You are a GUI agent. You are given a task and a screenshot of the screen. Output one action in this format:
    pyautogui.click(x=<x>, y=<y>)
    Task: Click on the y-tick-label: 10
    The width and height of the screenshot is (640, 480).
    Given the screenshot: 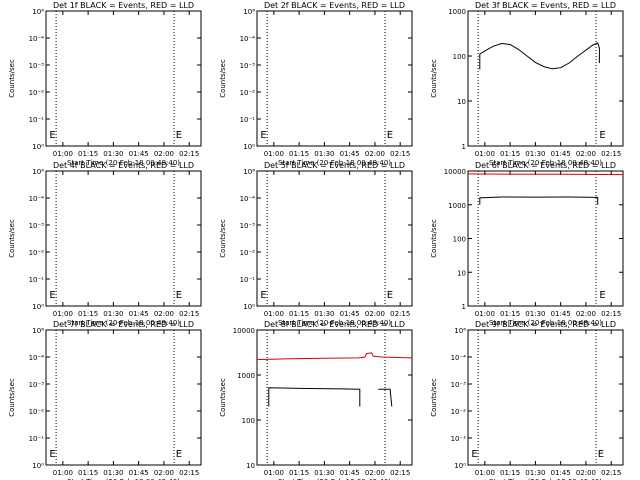 What is the action you would take?
    pyautogui.click(x=461, y=273)
    